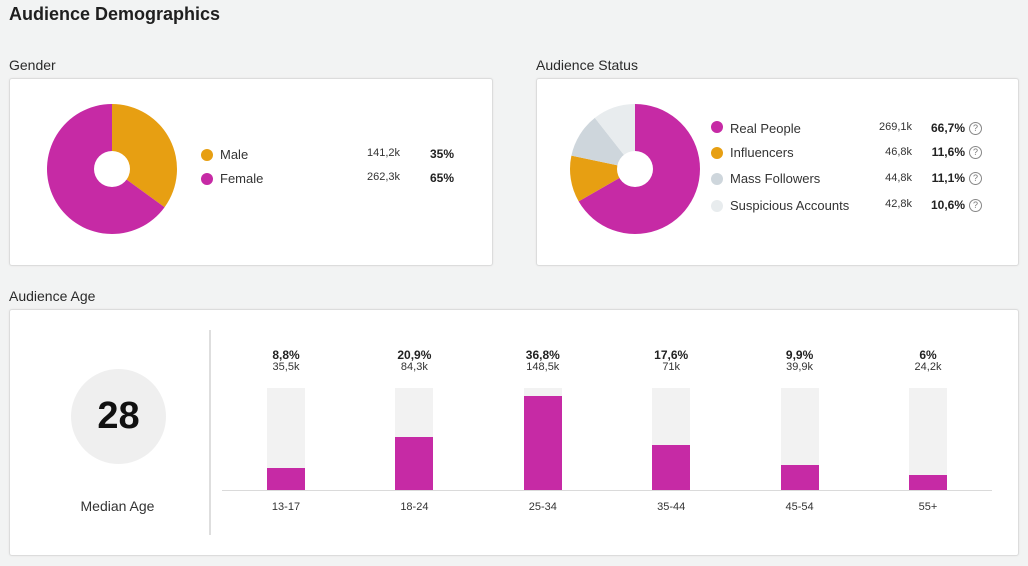  I want to click on age-bar-category-label: 13-17, so click(286, 507).